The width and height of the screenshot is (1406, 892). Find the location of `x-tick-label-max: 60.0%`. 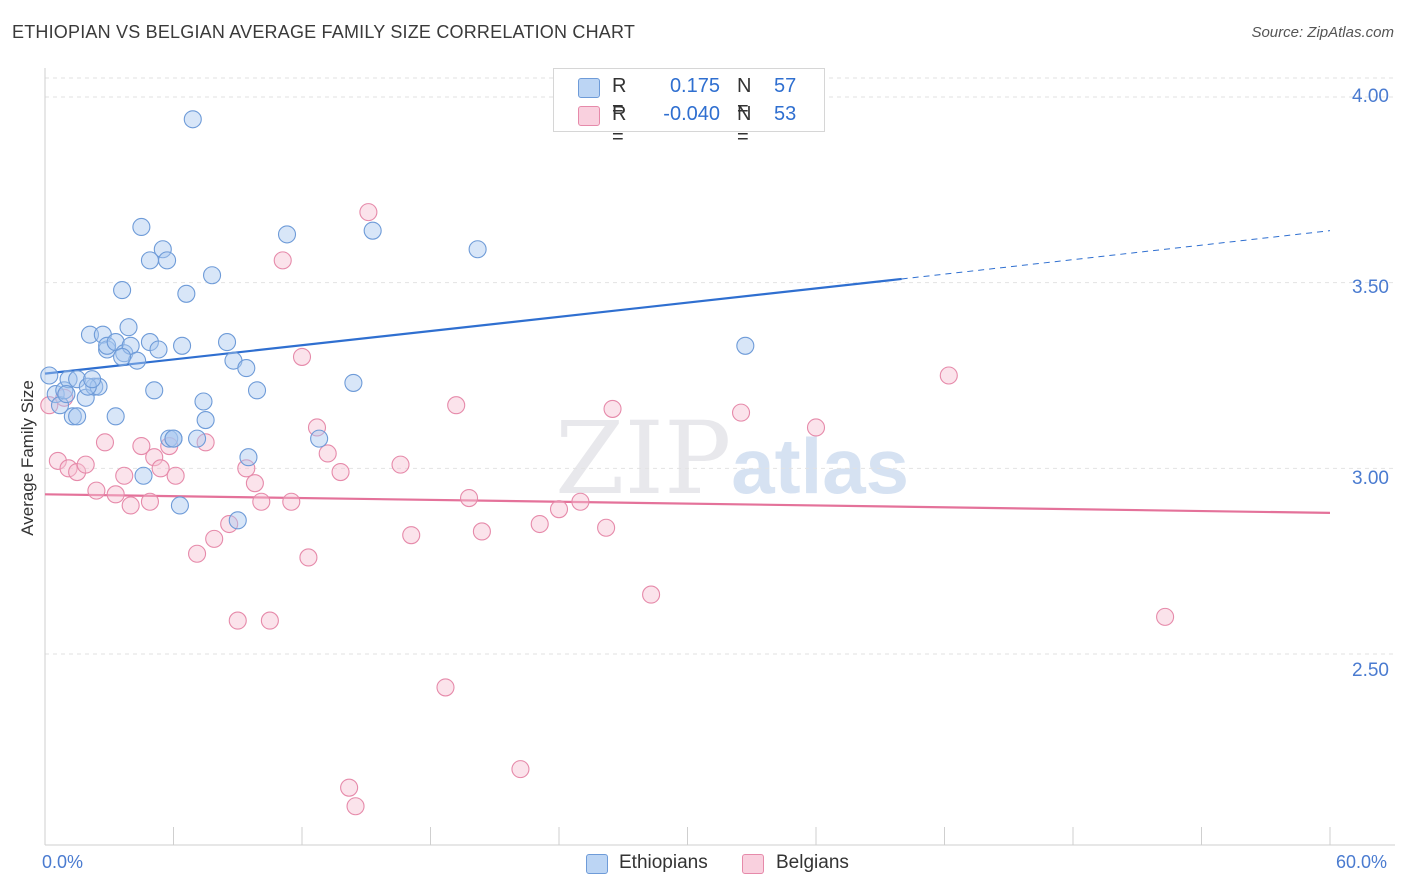

x-tick-label-max: 60.0% is located at coordinates (1362, 862).